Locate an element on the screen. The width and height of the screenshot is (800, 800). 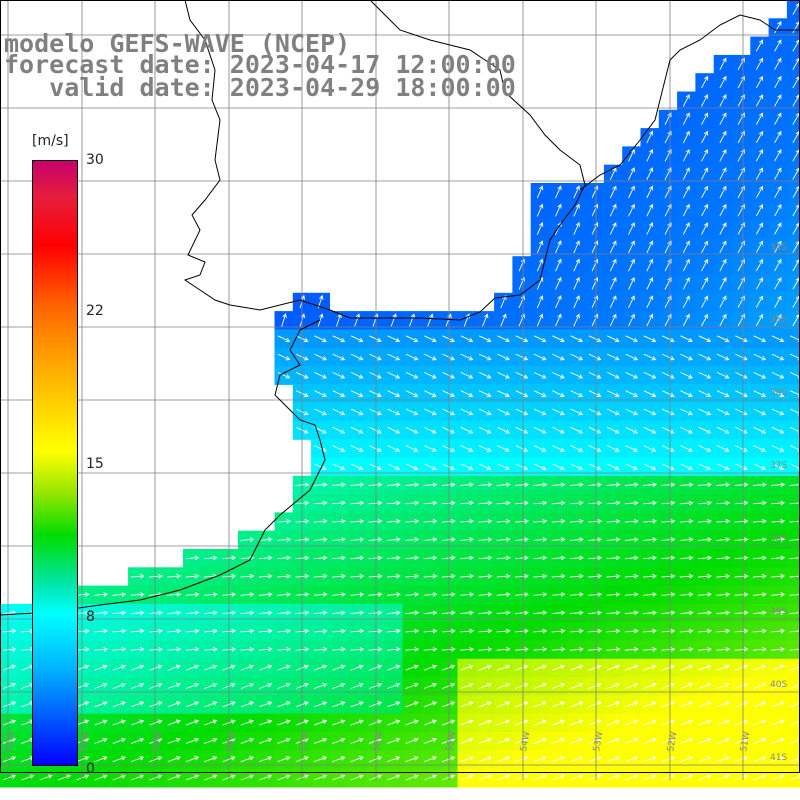
colorbar-tick-0: 0 is located at coordinates (90, 769).